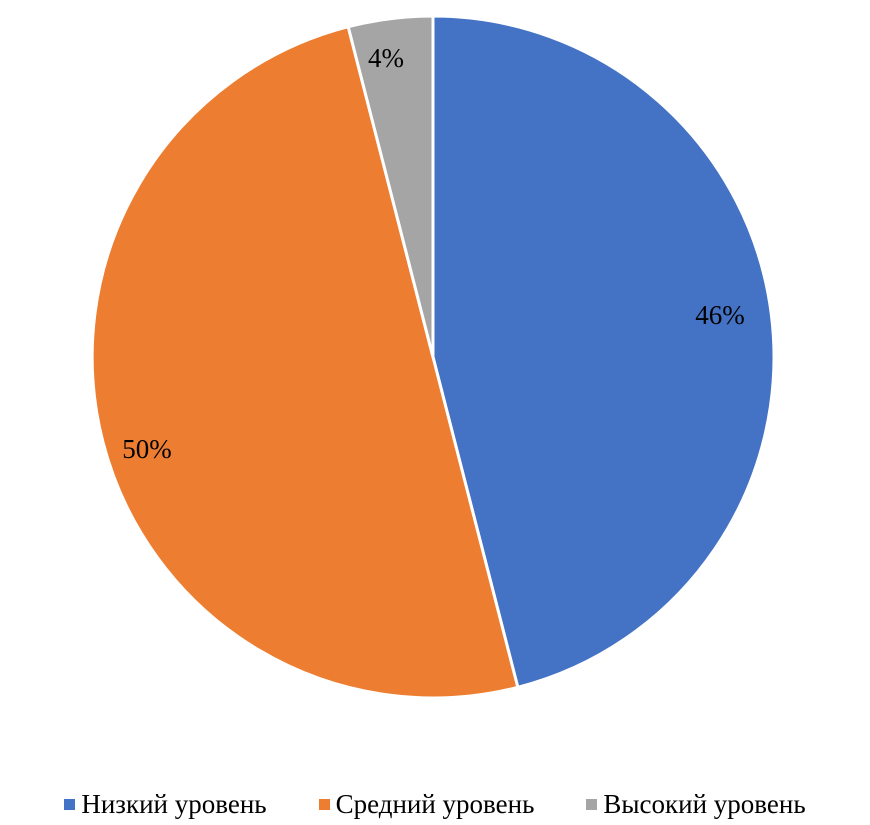 This screenshot has width=870, height=825. I want to click on data-label-low: 46%, so click(720, 315).